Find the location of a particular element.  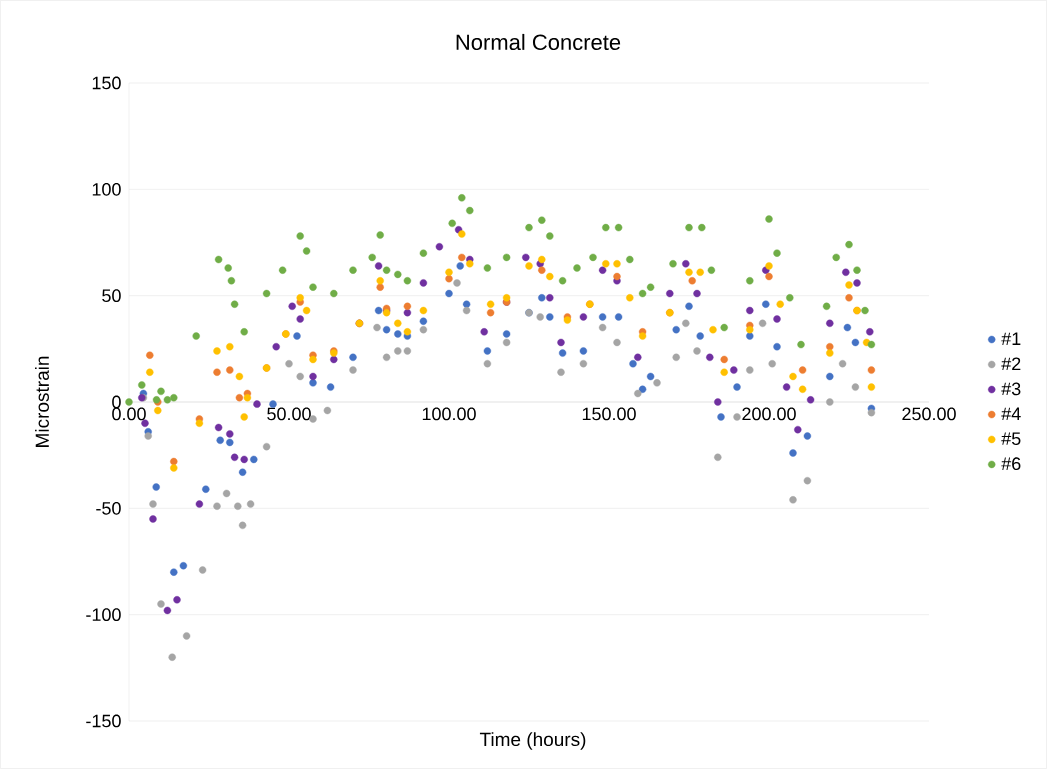

chart-title: Normal Concrete is located at coordinates (538, 42).